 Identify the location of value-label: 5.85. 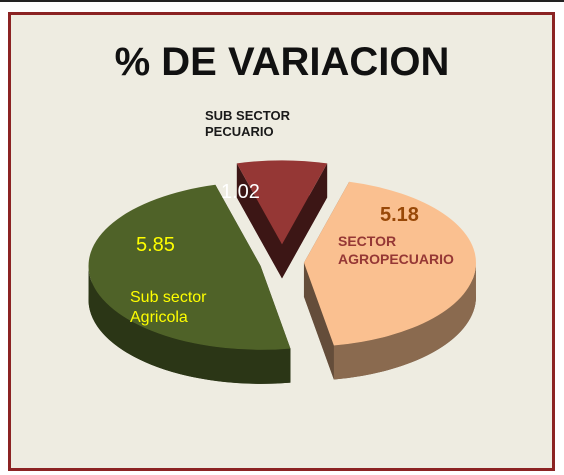
(155, 245).